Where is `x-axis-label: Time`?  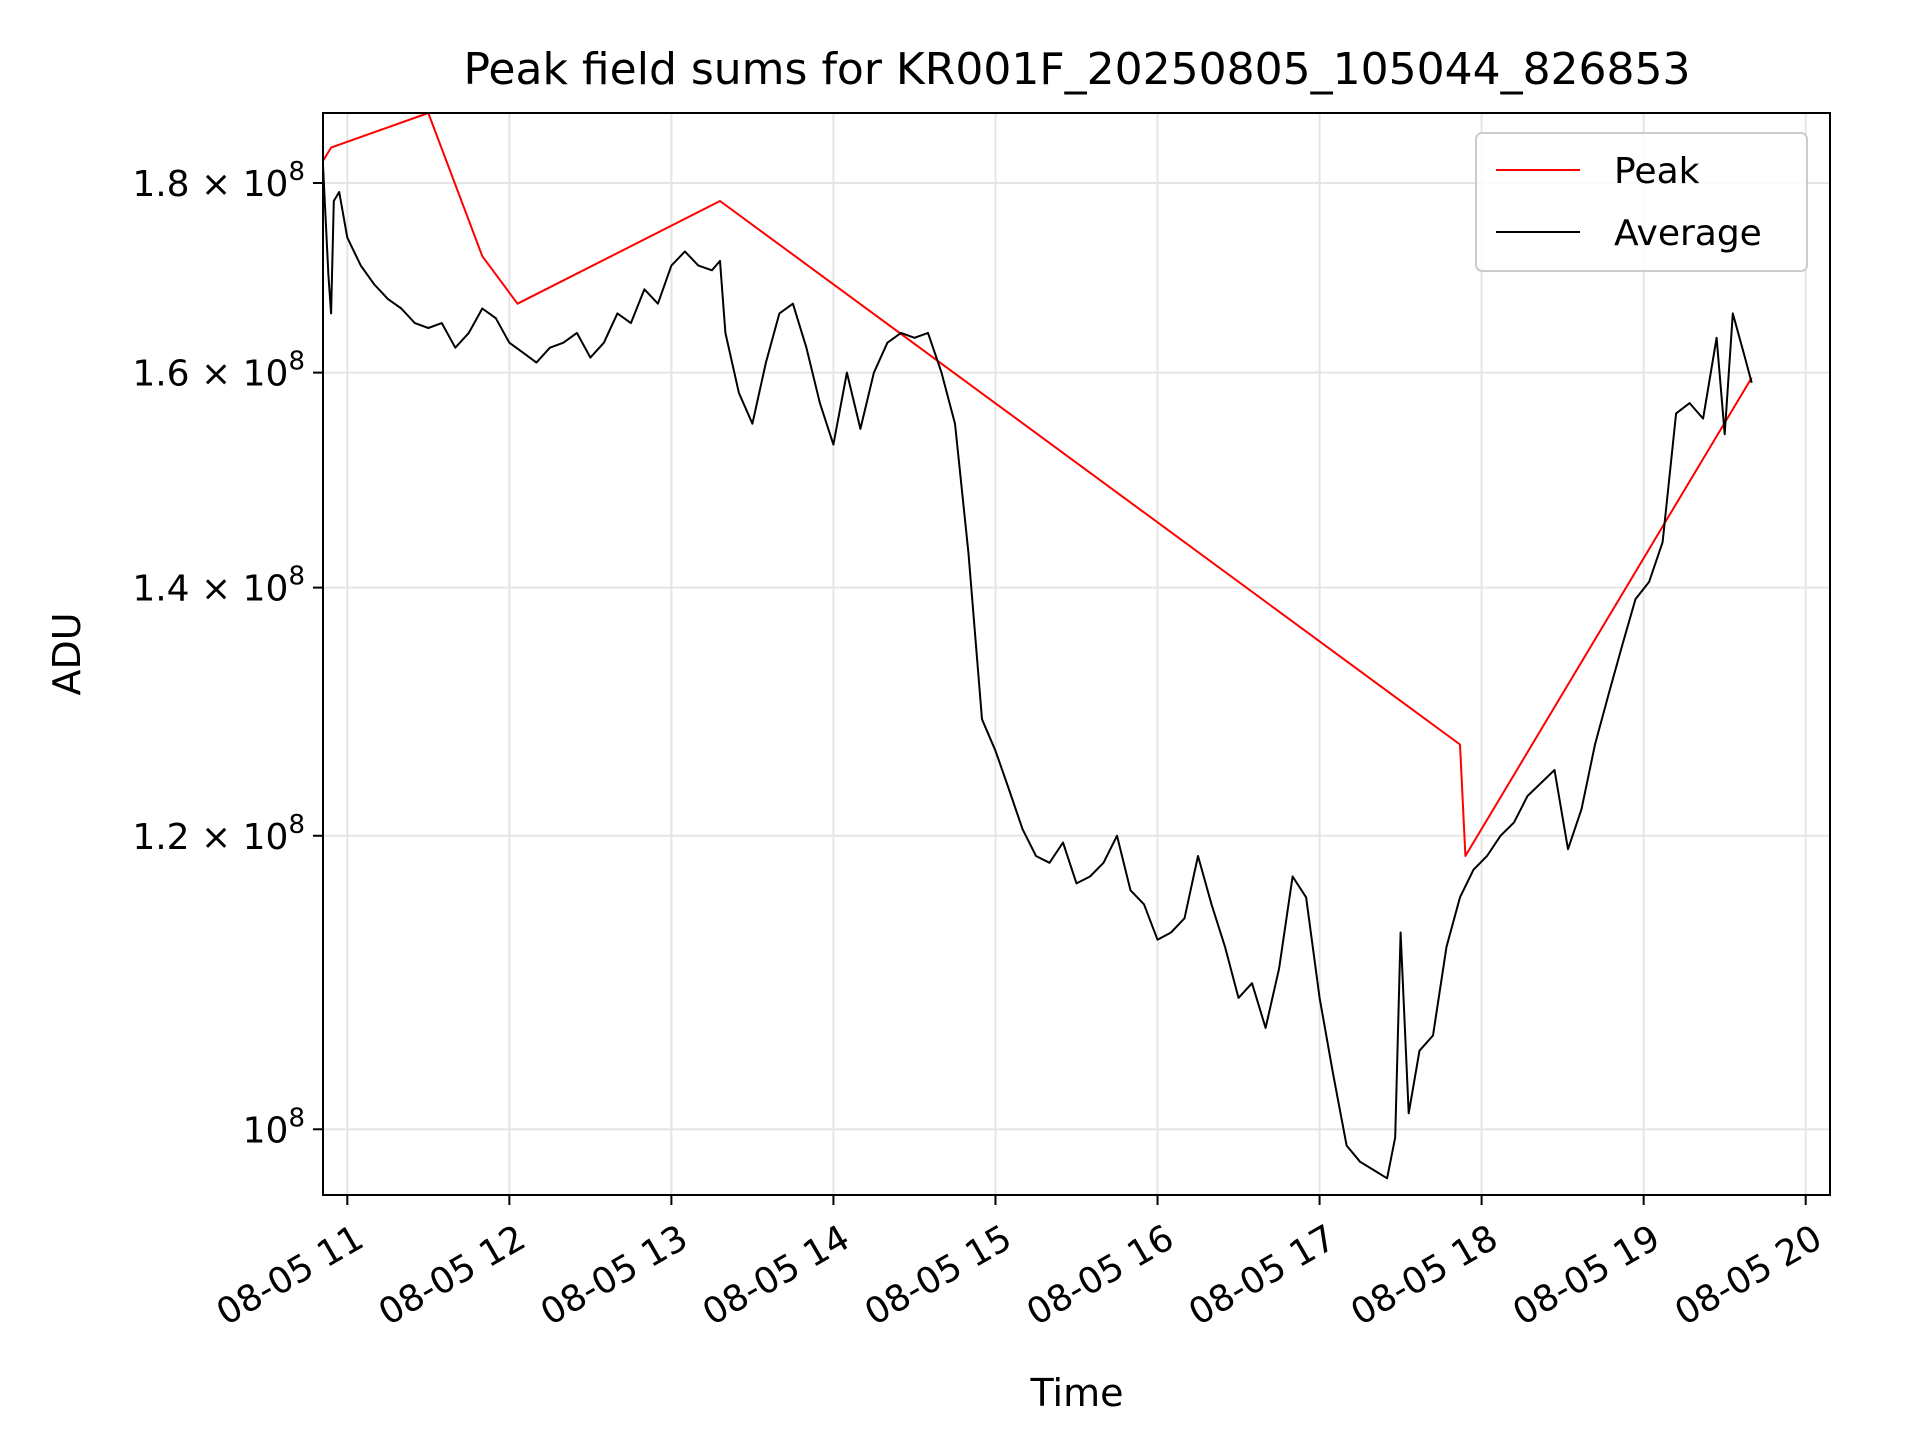
x-axis-label: Time is located at coordinates (1077, 1393).